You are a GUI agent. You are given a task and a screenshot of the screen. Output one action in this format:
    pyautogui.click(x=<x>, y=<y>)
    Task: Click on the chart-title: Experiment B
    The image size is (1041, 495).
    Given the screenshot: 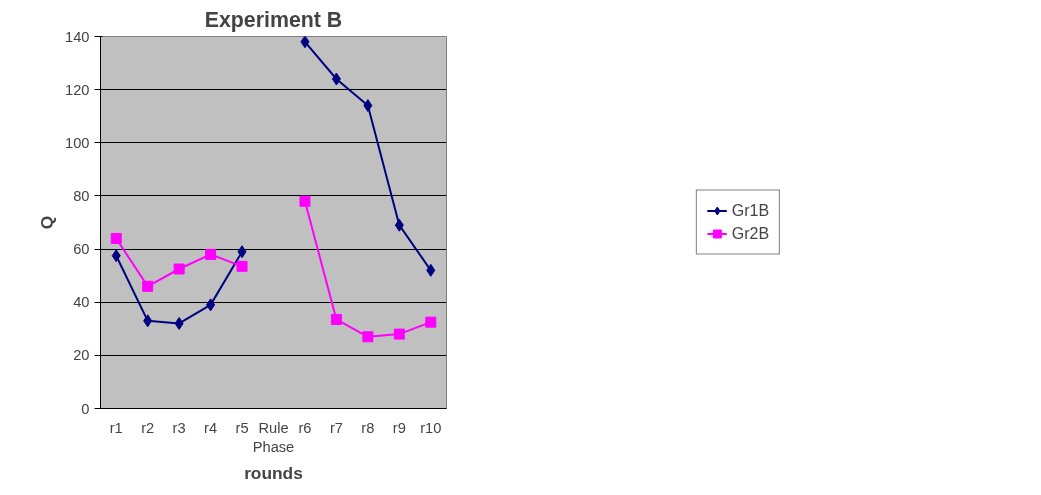 What is the action you would take?
    pyautogui.click(x=273, y=19)
    